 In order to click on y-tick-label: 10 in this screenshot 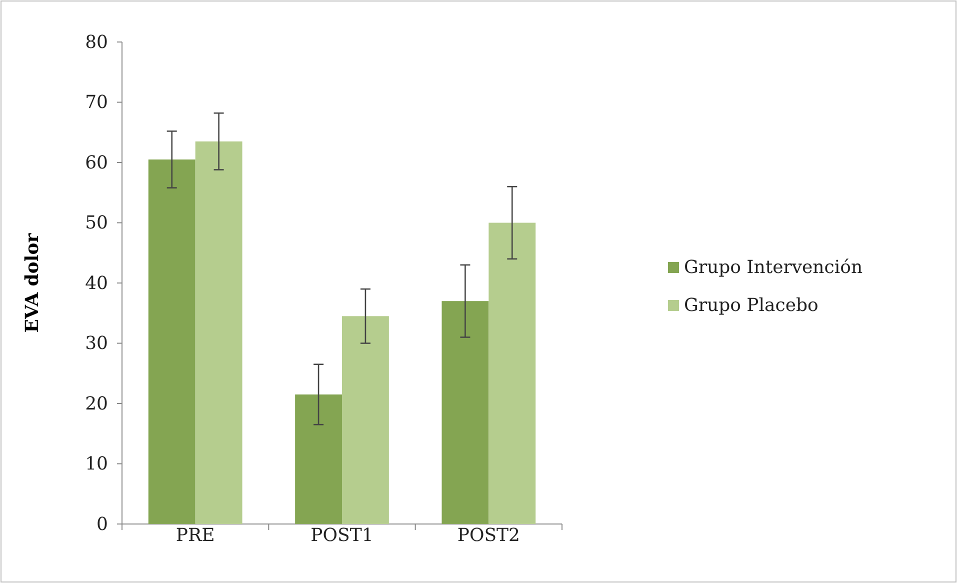, I will do `click(96, 464)`.